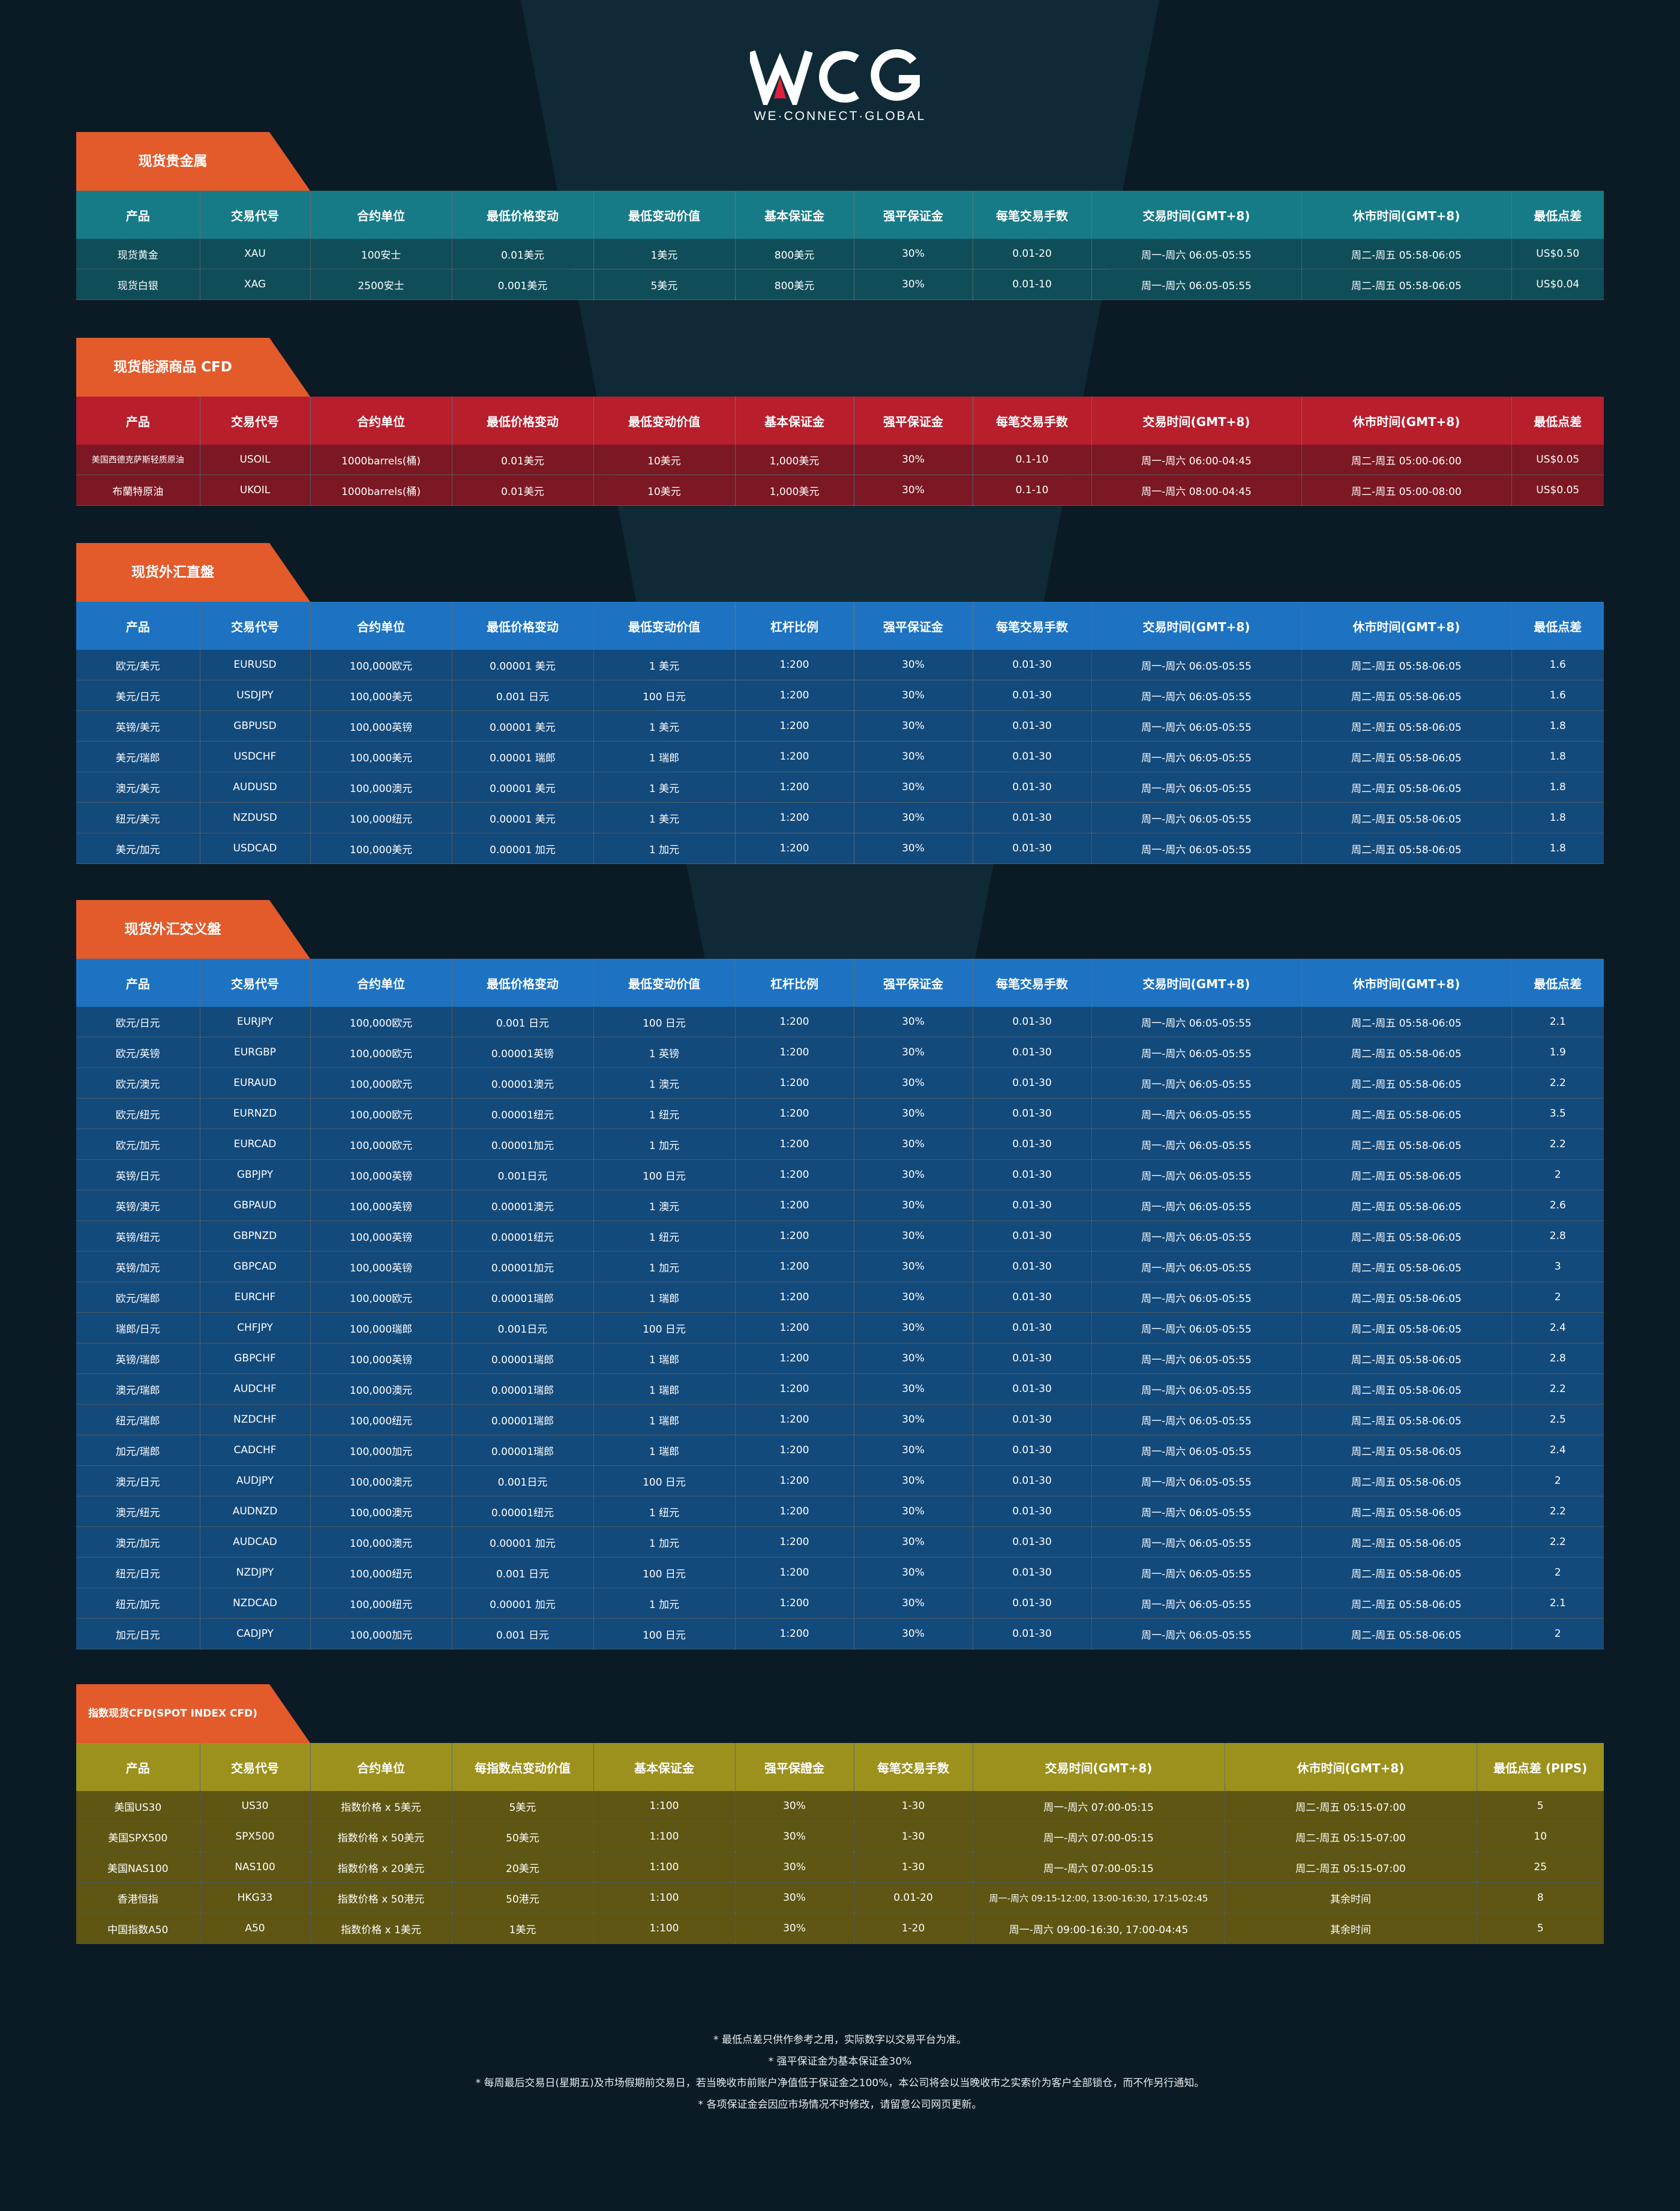 The image size is (1680, 2211). What do you see at coordinates (664, 757) in the screenshot?
I see `table-cell: 1 瑞郎` at bounding box center [664, 757].